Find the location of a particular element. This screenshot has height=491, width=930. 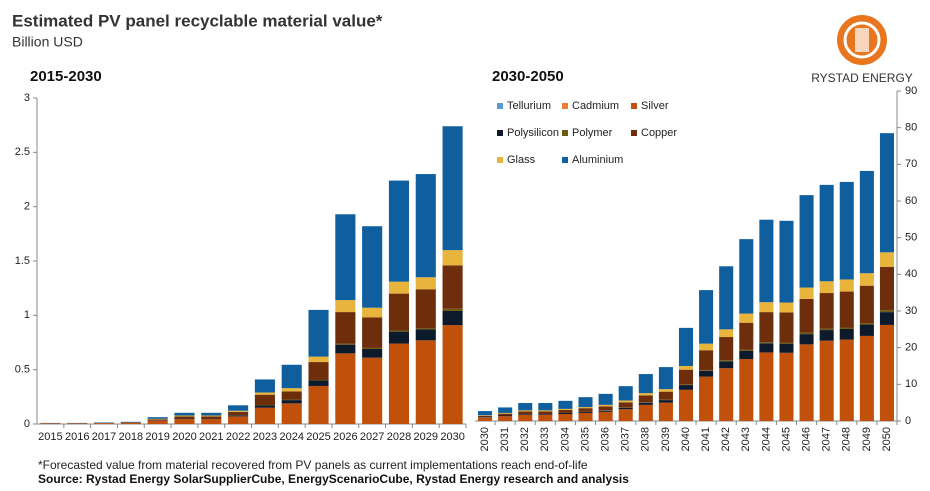

x-tick-label: 2030 is located at coordinates (452, 437).